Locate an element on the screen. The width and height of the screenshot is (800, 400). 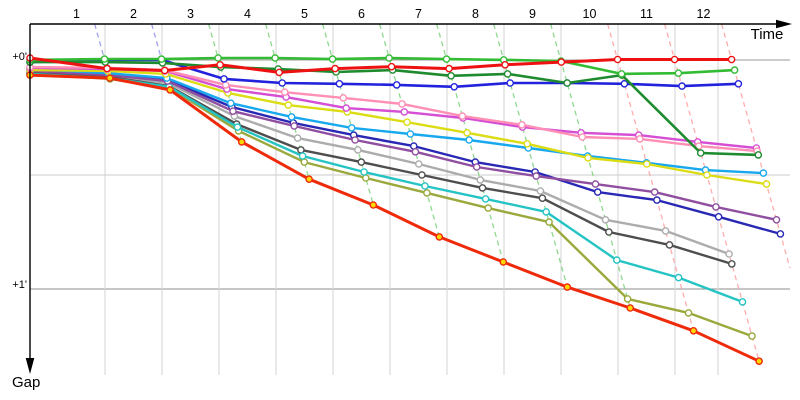
series-marker-dark-green-lap11 is located at coordinates (700, 153).